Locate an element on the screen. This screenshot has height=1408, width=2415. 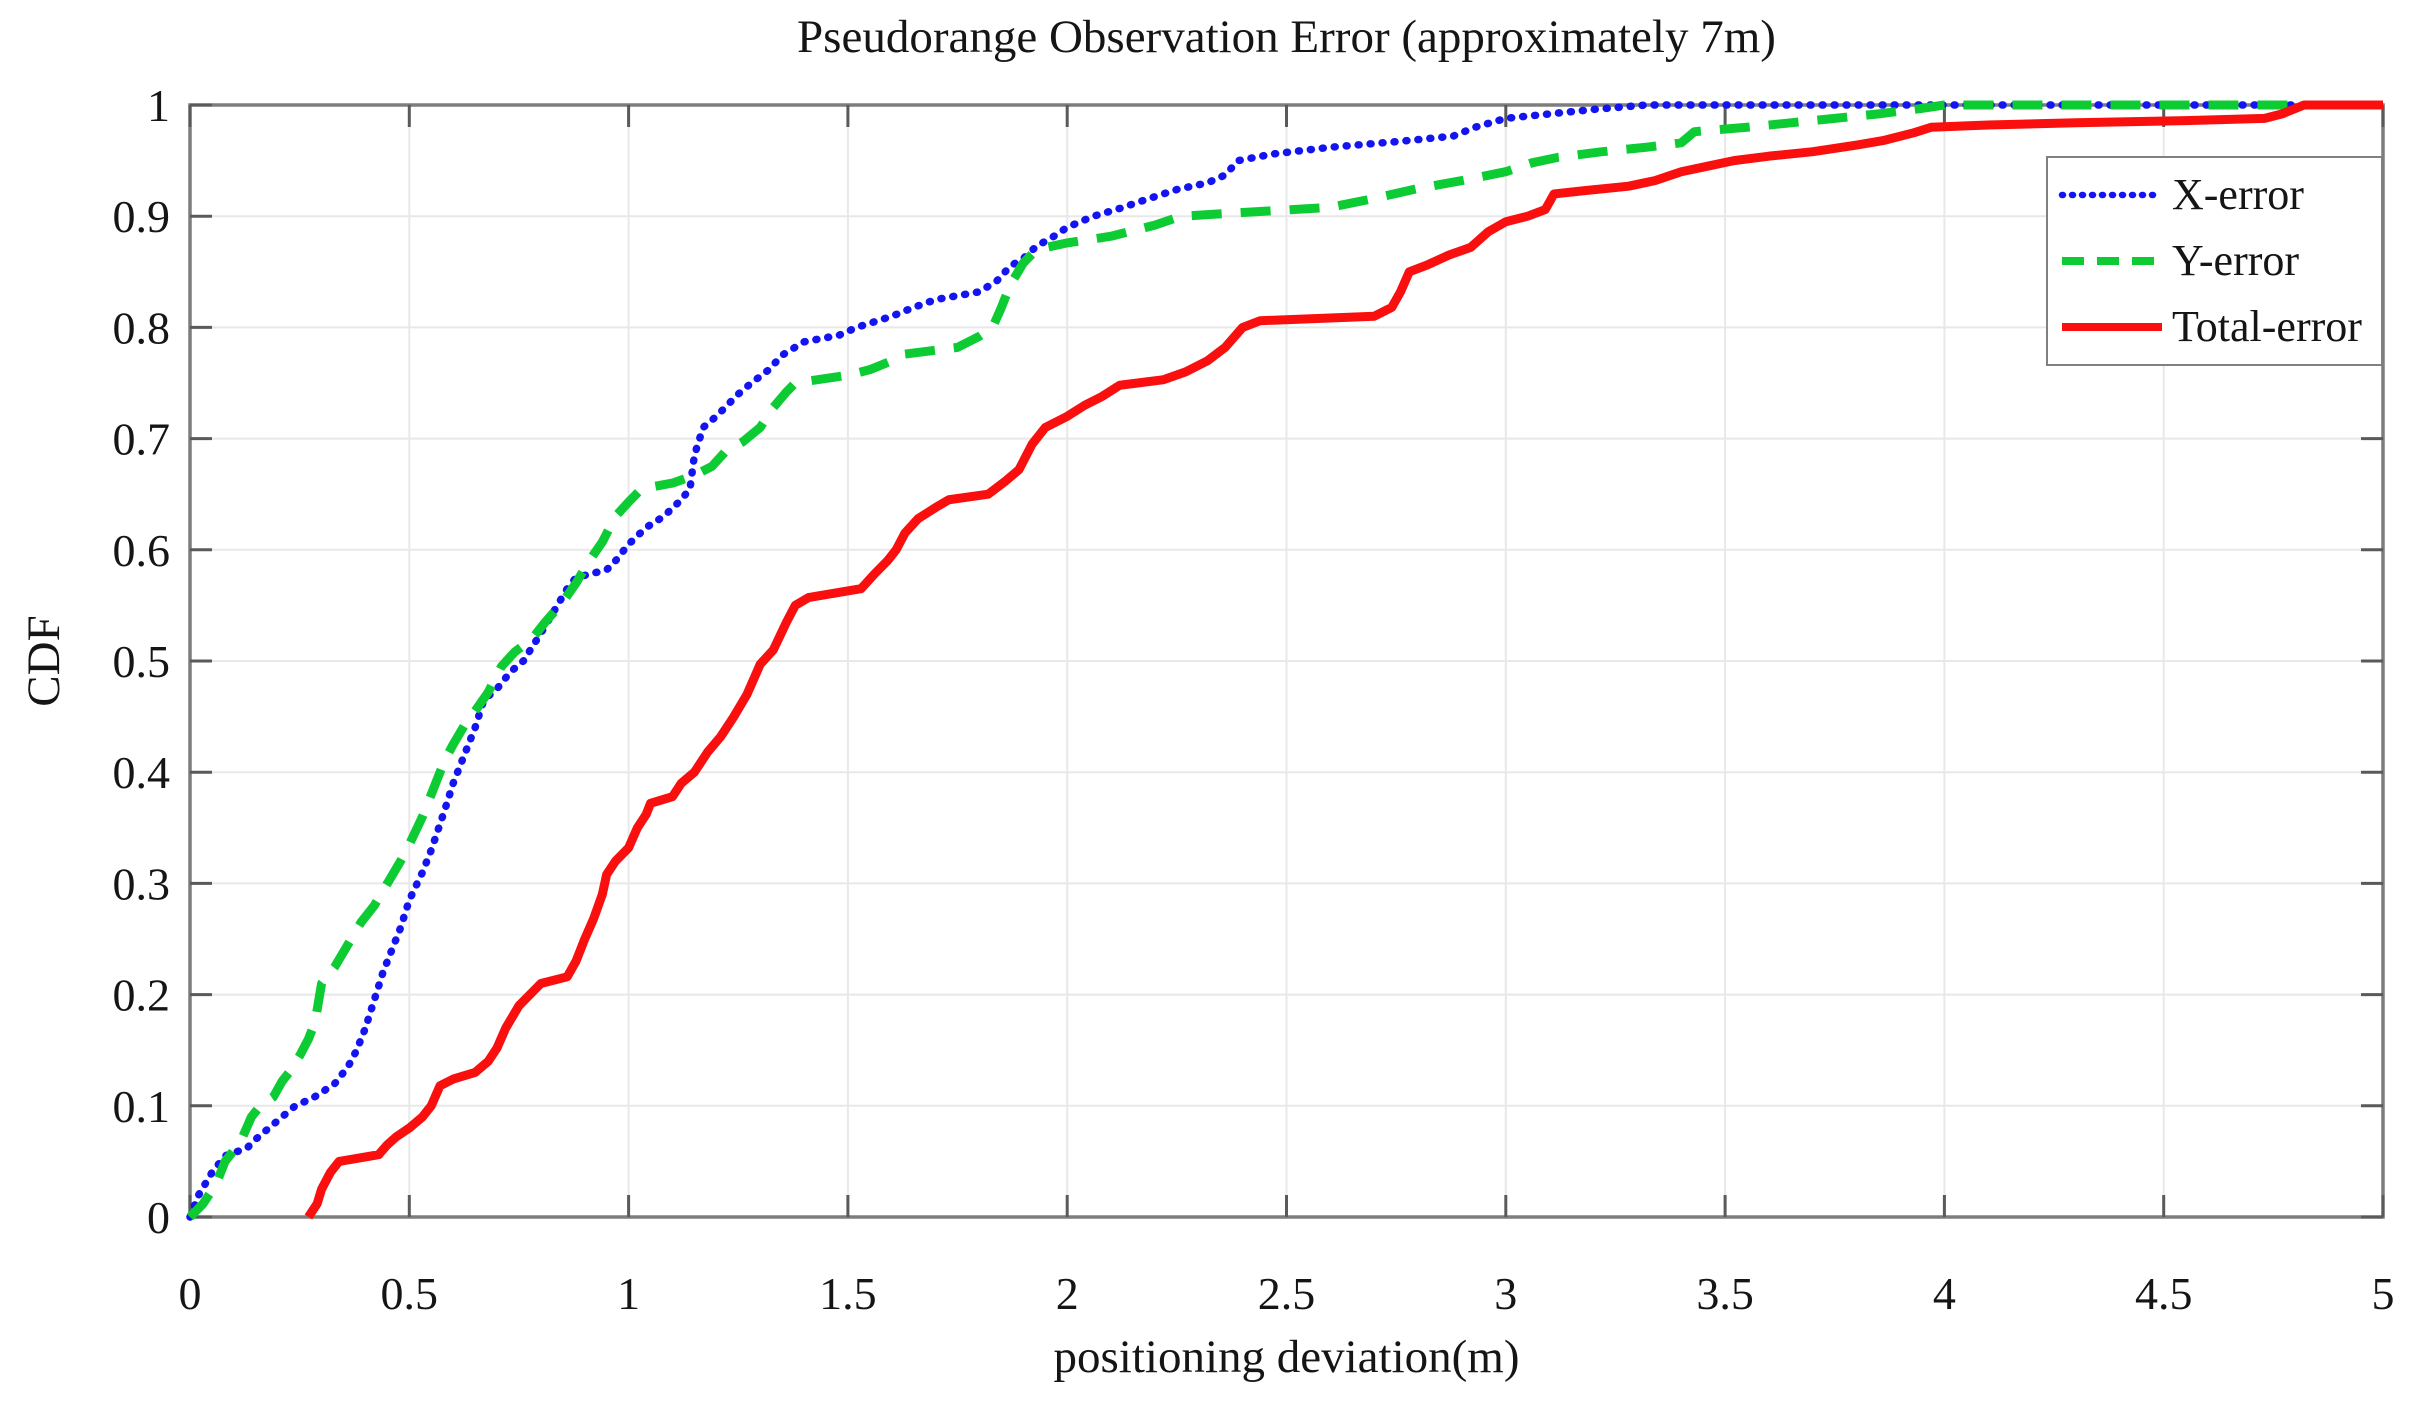
y-tick-label: 0 is located at coordinates (158, 1217).